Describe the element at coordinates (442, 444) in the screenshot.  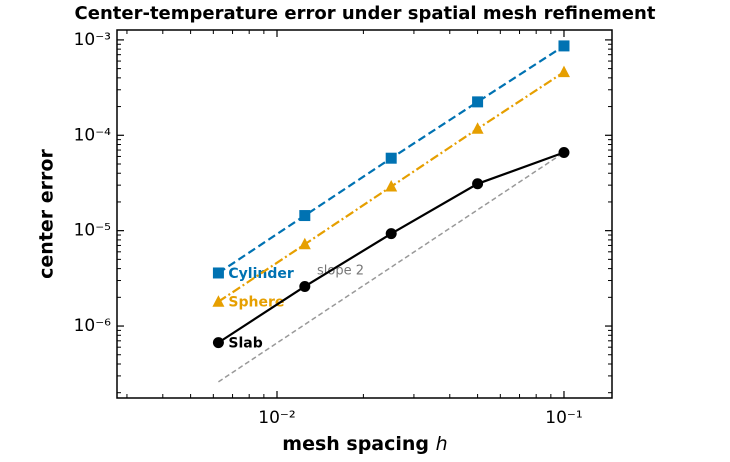
I see `x-label-symbol: h` at that location.